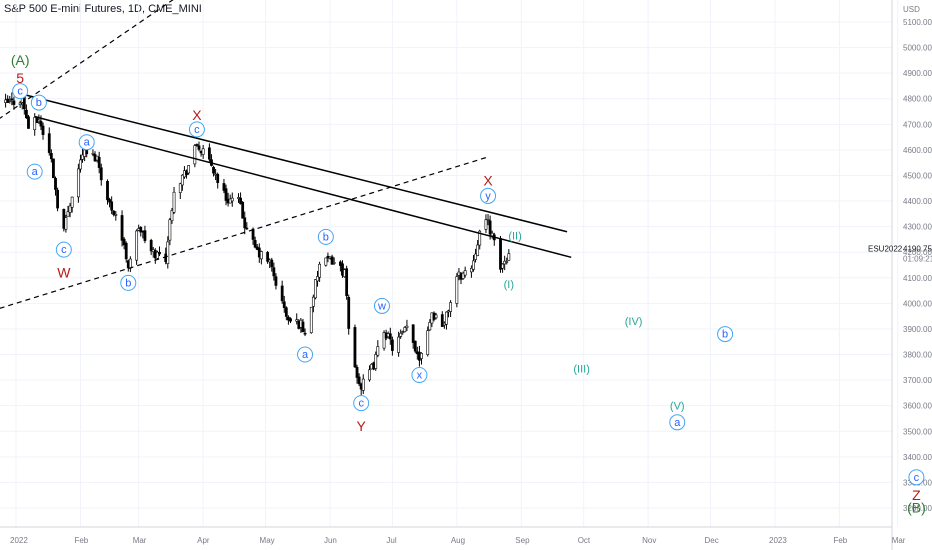 This screenshot has height=550, width=932. What do you see at coordinates (35, 172) in the screenshot?
I see `wave-text: a` at bounding box center [35, 172].